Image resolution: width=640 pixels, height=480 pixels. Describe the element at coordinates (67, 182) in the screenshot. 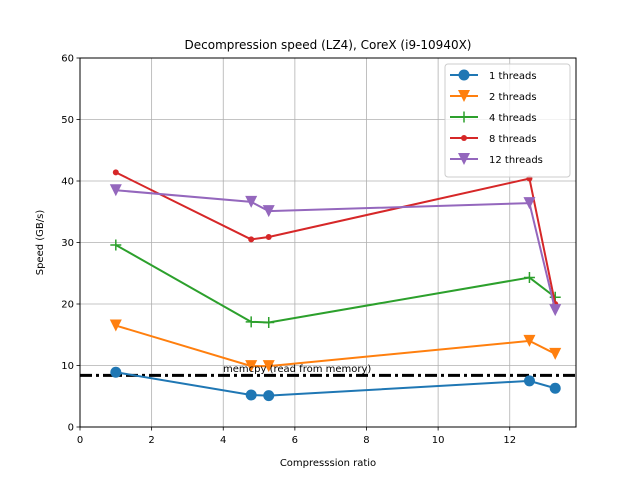

I see `y-tick-label: 40` at that location.